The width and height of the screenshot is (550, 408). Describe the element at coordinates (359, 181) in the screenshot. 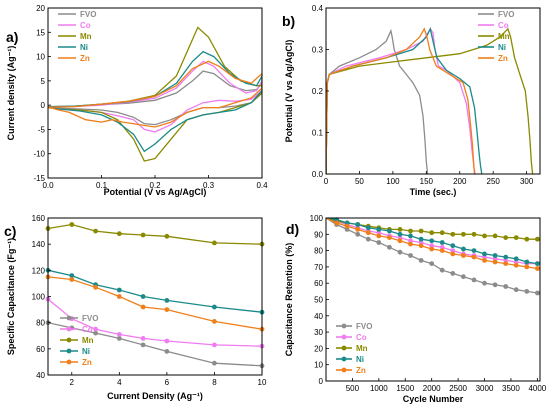

I see `x-tick-label: 50` at that location.